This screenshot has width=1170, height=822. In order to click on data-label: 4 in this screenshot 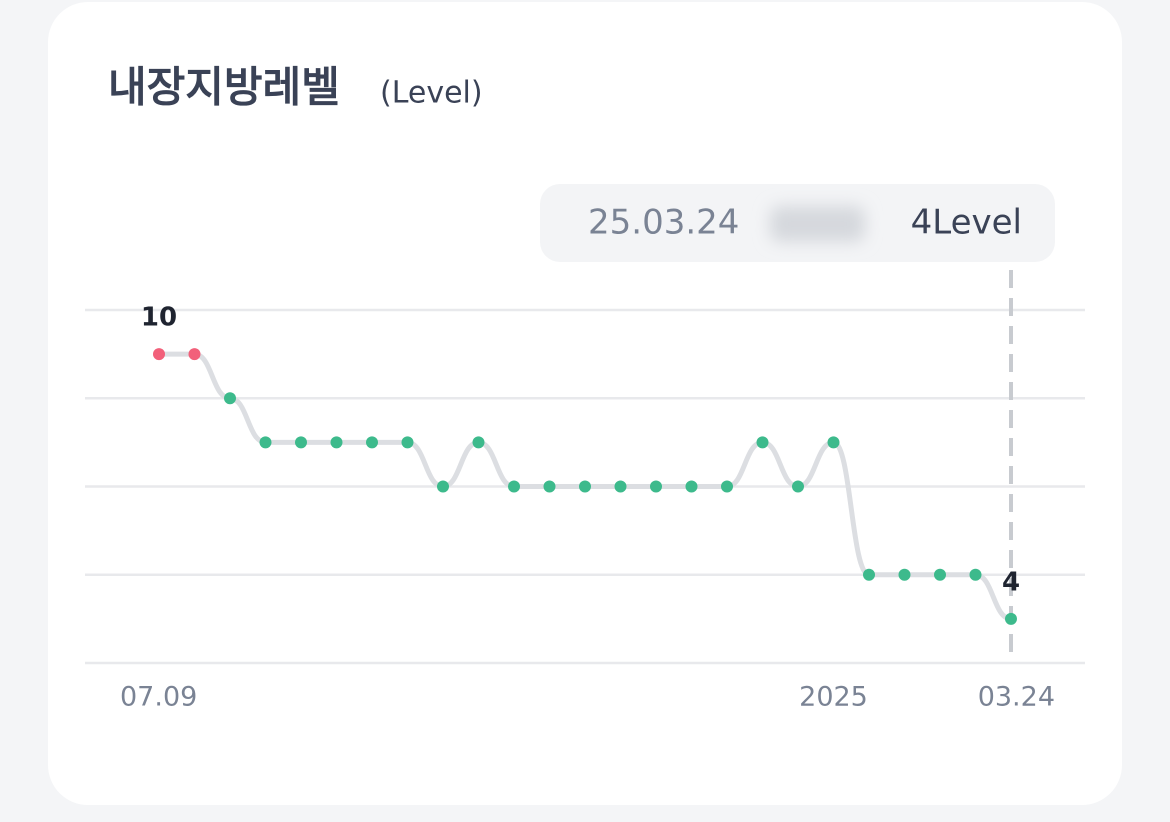, I will do `click(1011, 582)`.